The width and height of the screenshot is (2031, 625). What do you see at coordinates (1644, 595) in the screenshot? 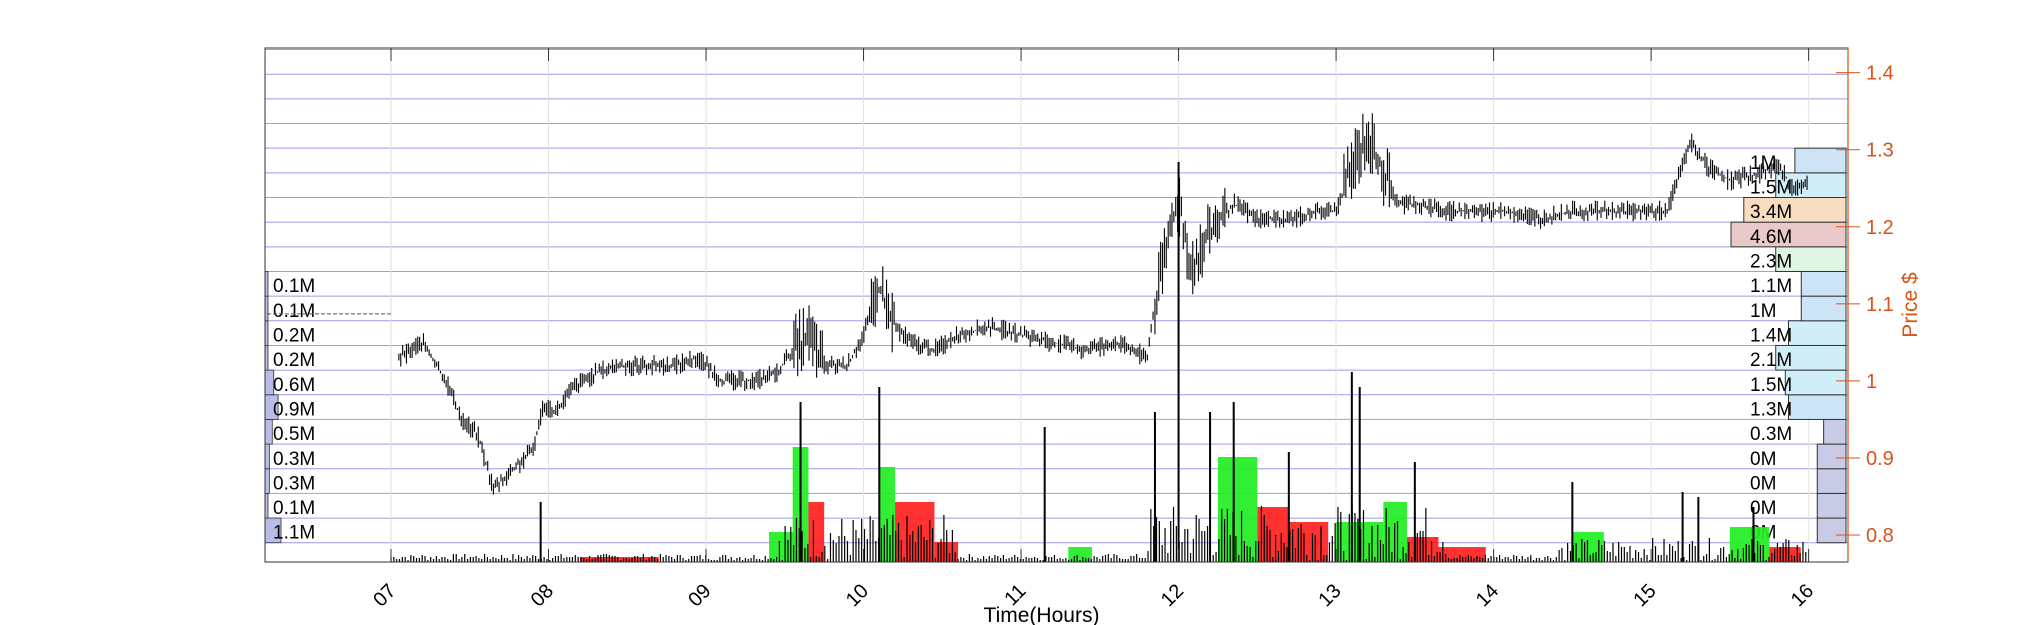
I see `x-tick-label: 15` at bounding box center [1644, 595].